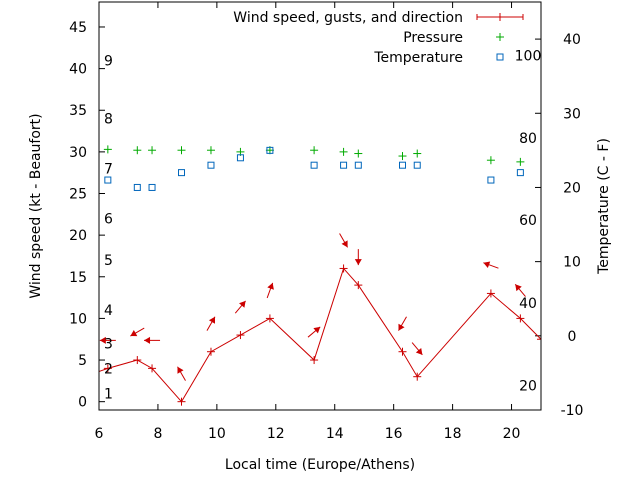 The height and width of the screenshot is (480, 640). Describe the element at coordinates (572, 188) in the screenshot. I see `y2-tick-label: 20` at that location.